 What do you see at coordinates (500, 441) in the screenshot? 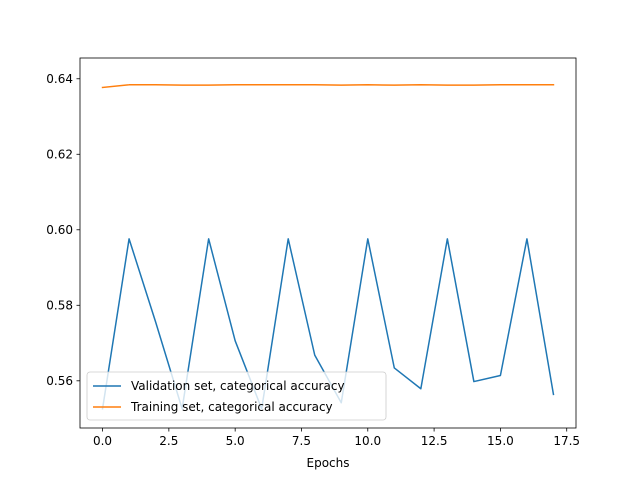
I see `x-tick-label: 15.0` at bounding box center [500, 441].